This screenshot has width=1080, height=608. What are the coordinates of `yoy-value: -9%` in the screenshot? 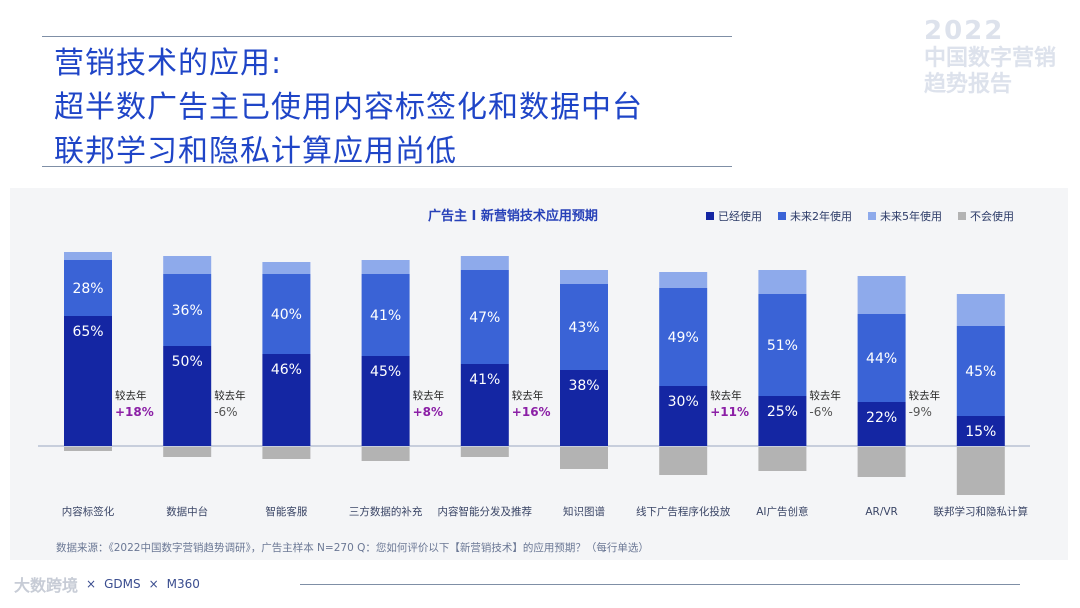 It's located at (920, 412).